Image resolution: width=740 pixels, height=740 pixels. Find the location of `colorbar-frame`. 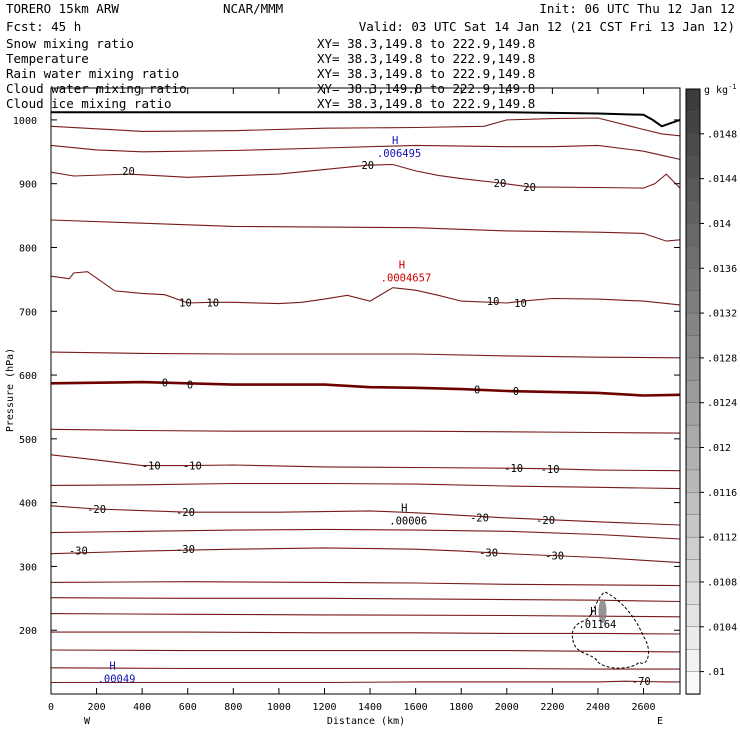

colorbar-frame is located at coordinates (693, 391).